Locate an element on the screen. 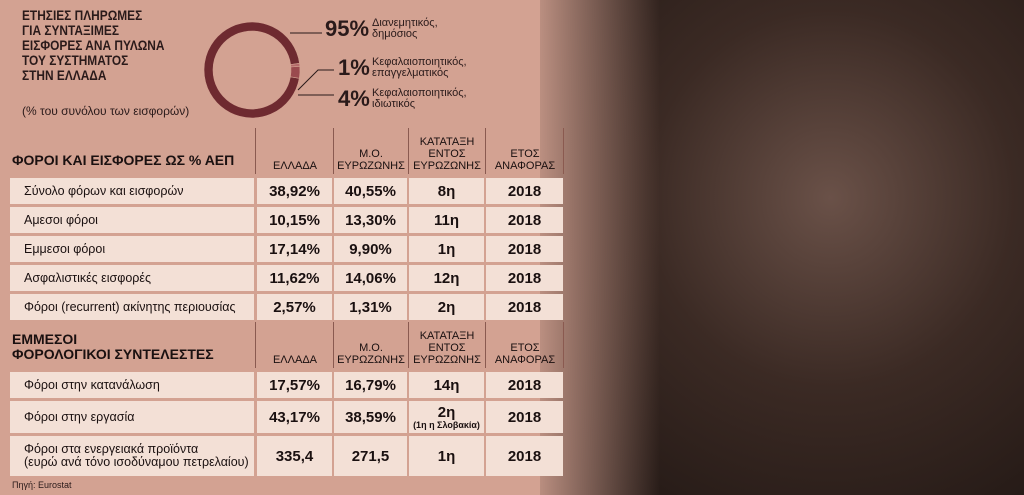 This screenshot has height=495, width=1024. row-label-line: Φόροι στα ενεργειακά προϊόντα is located at coordinates (111, 449).